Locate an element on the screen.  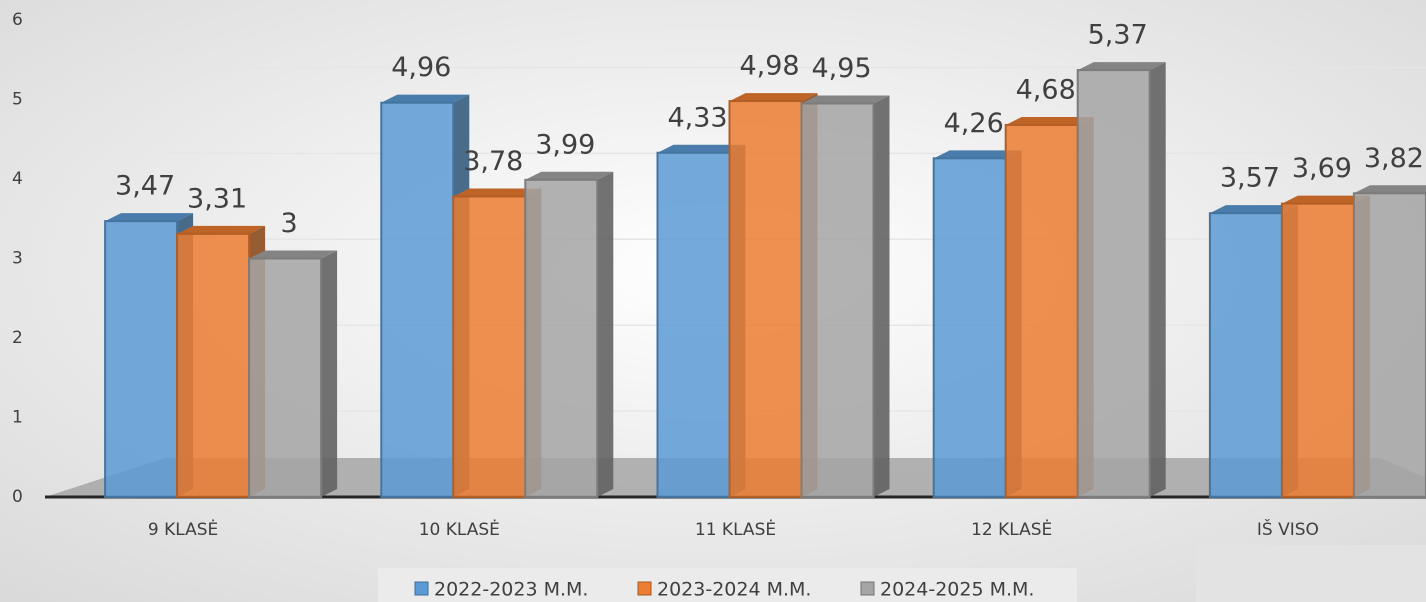
value-label: 3,82 is located at coordinates (1394, 158).